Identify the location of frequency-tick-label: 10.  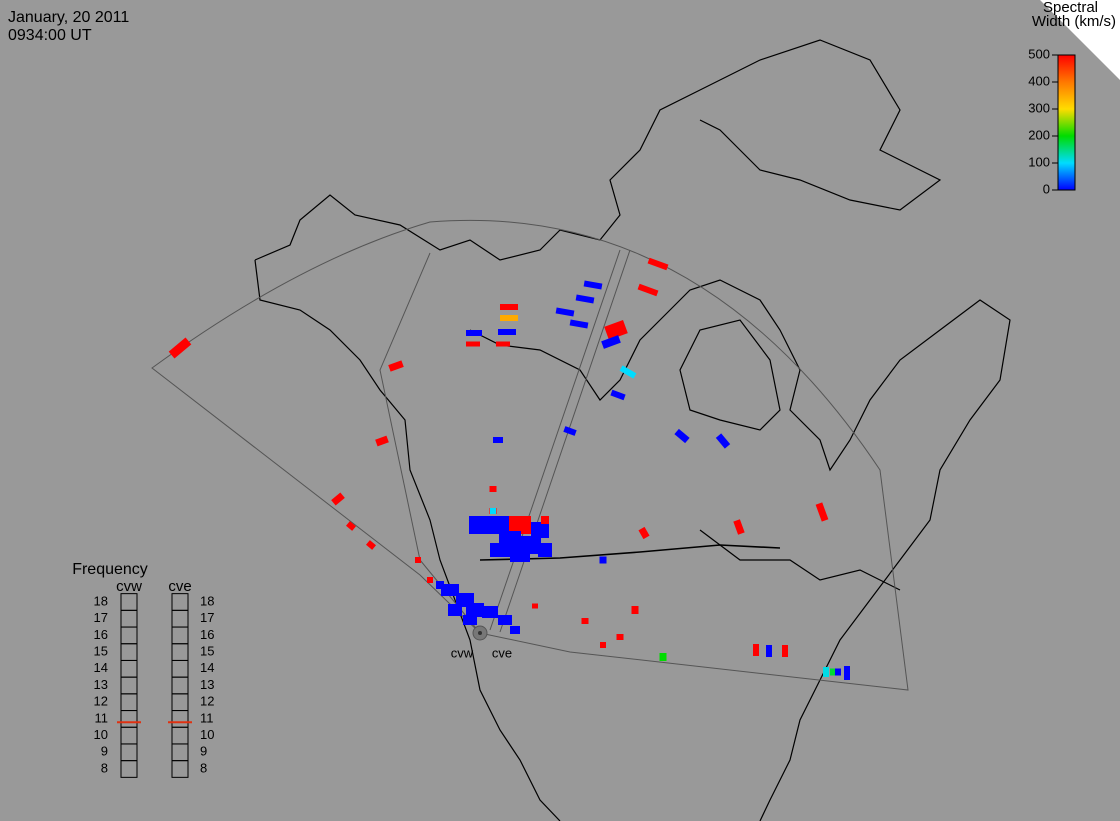
(207, 734).